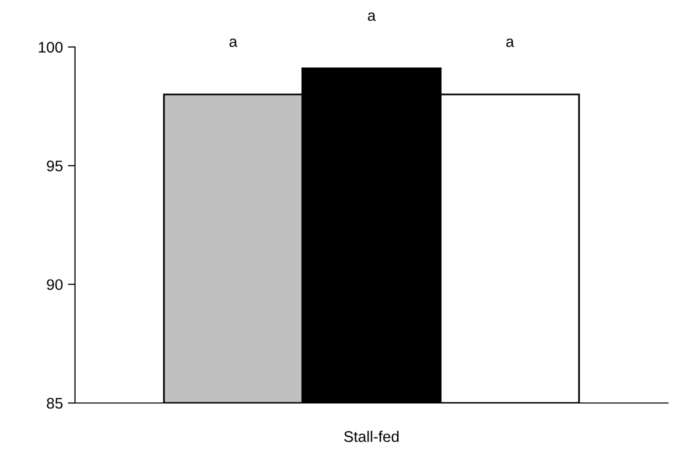 The width and height of the screenshot is (673, 453). What do you see at coordinates (54, 166) in the screenshot?
I see `y-tick-label: 95` at bounding box center [54, 166].